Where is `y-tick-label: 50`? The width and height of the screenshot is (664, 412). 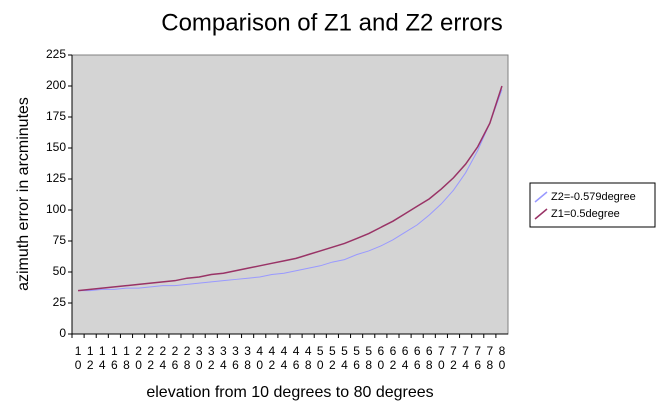 y-tick-label: 50 is located at coordinates (60, 271).